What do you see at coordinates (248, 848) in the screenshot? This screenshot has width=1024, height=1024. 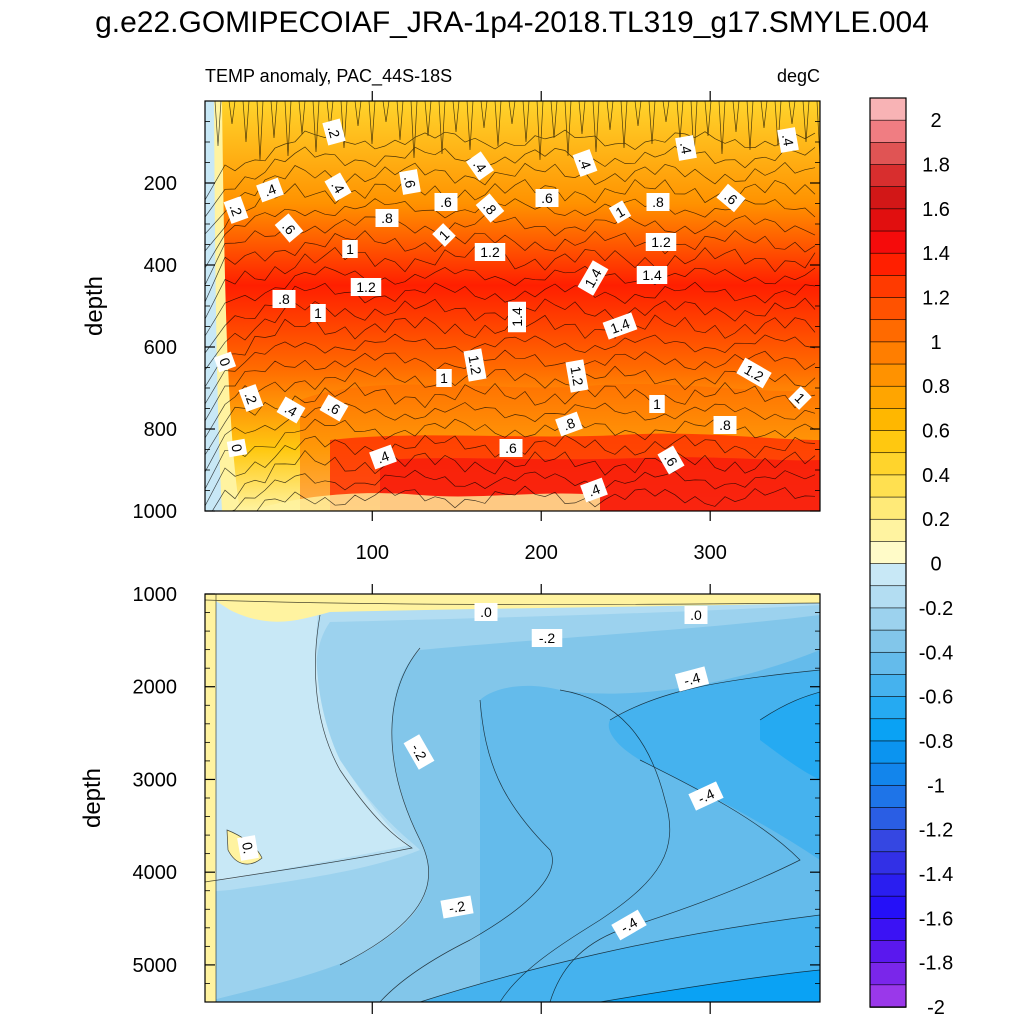 I see `lower-contour-label-text: 0.` at bounding box center [248, 848].